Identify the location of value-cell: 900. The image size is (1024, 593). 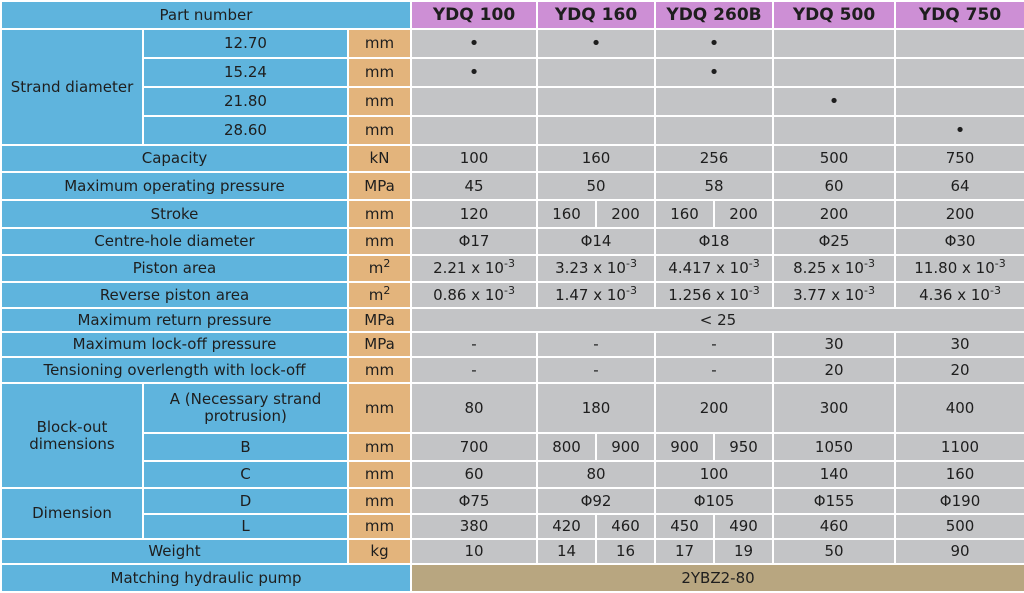
(685, 447).